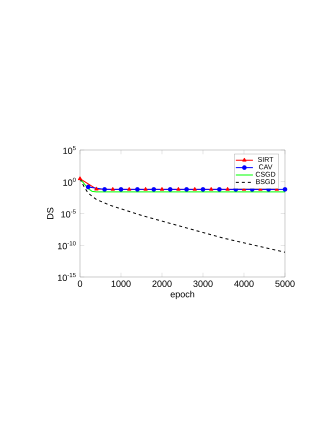 This screenshot has height=439, width=312. Describe the element at coordinates (50, 214) in the screenshot. I see `y-axis-title: DS` at that location.